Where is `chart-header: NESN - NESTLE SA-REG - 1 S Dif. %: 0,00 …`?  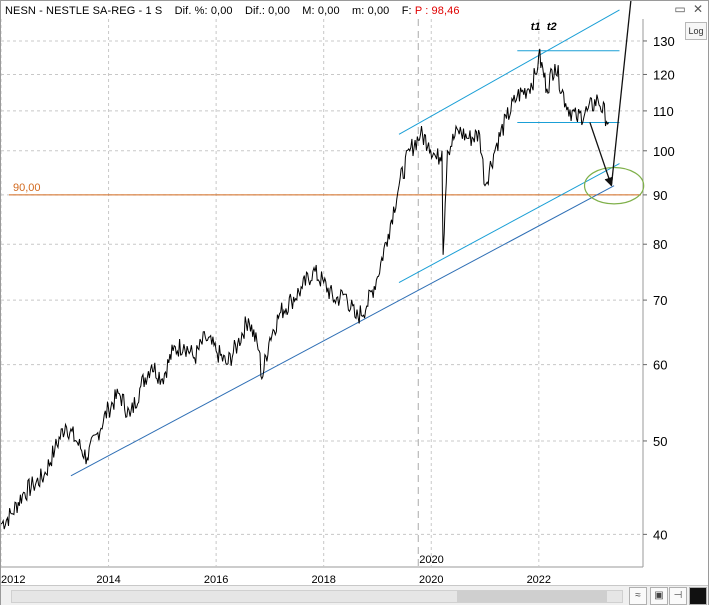 chart-header: NESN - NESTLE SA-REG - 1 S Dif. %: 0,00 … is located at coordinates (232, 11).